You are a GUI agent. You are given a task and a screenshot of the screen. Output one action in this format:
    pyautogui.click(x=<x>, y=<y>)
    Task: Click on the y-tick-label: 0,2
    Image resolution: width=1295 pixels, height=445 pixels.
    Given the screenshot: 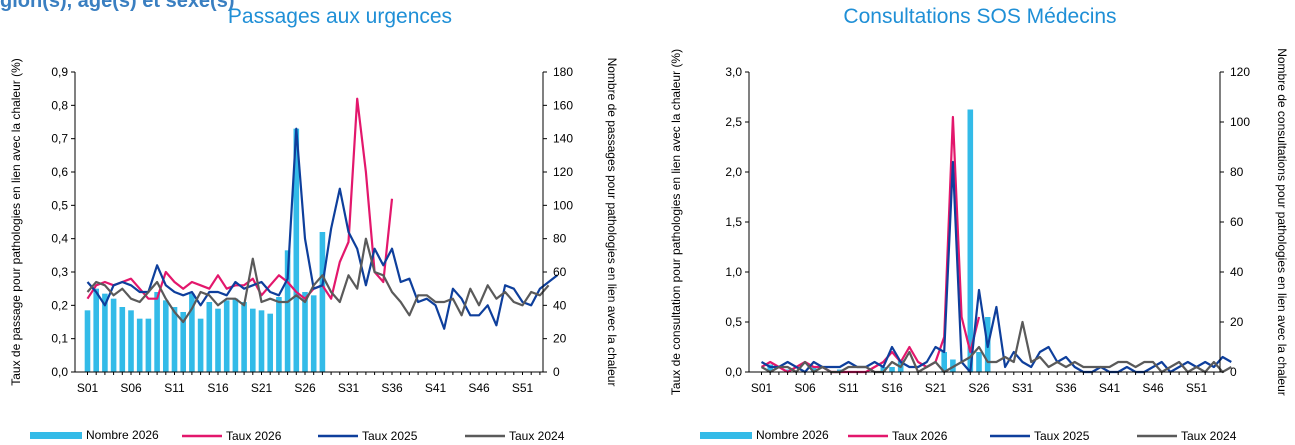 What is the action you would take?
    pyautogui.click(x=59, y=305)
    